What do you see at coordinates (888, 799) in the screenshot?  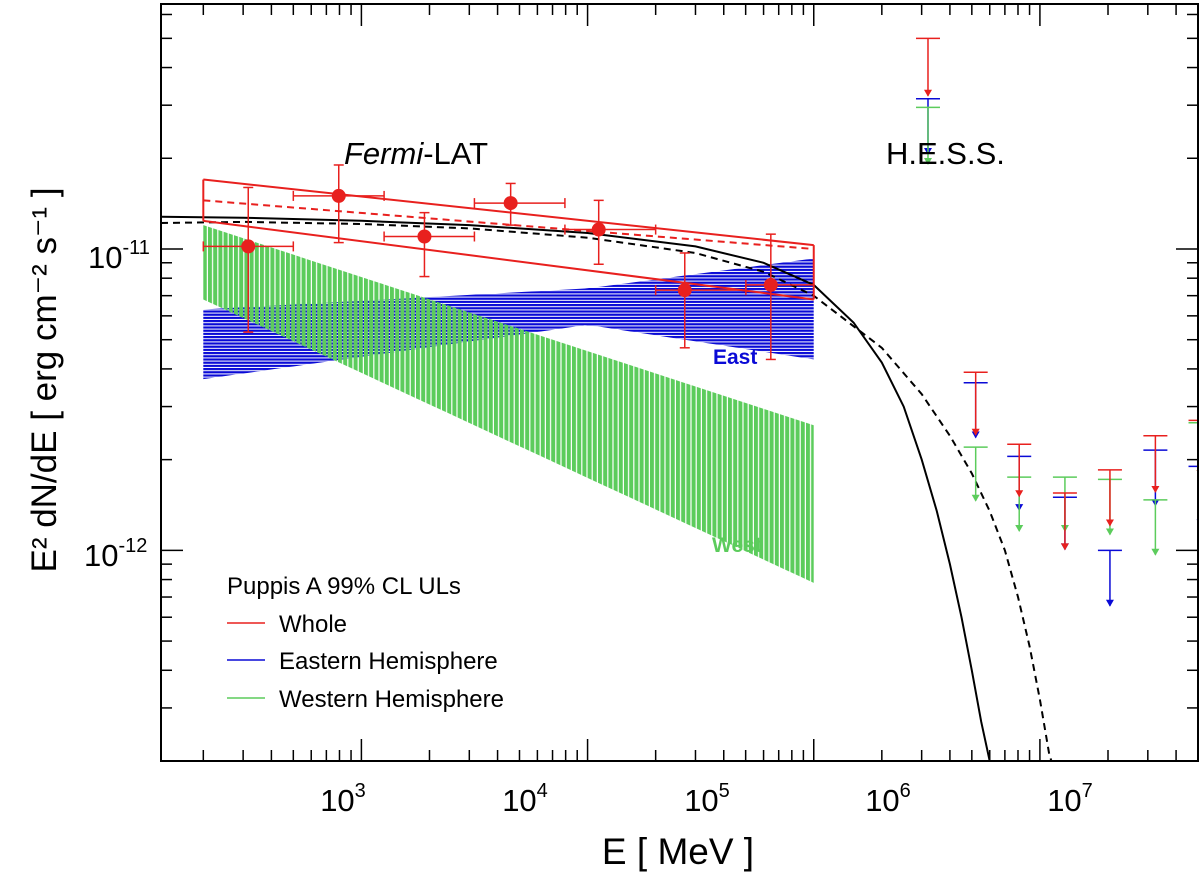 I see `x-tick-label-1e6: 10⁶` at bounding box center [888, 799].